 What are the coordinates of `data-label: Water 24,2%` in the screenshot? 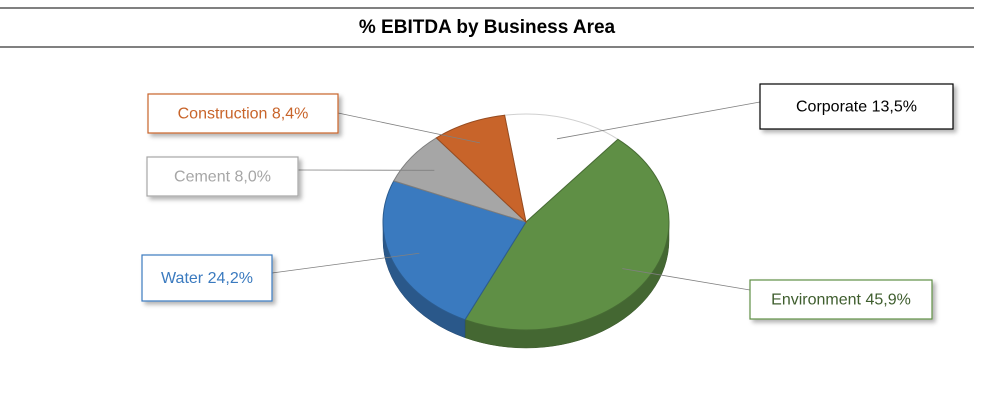 It's located at (207, 278).